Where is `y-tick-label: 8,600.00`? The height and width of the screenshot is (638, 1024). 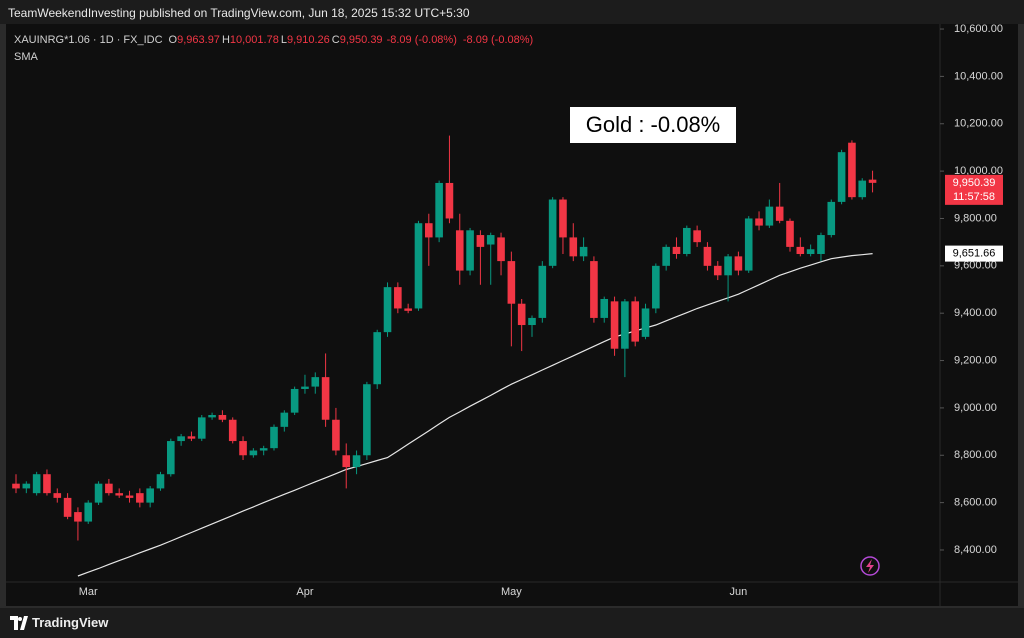 y-tick-label: 8,600.00 is located at coordinates (975, 503).